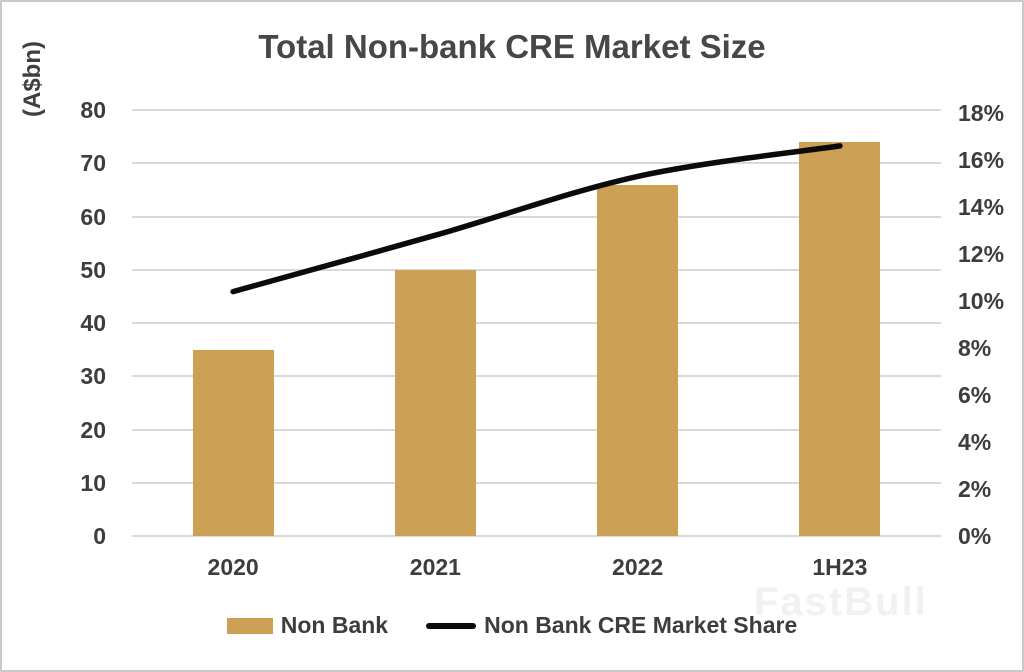 The image size is (1024, 672). I want to click on bar-2022, so click(638, 360).